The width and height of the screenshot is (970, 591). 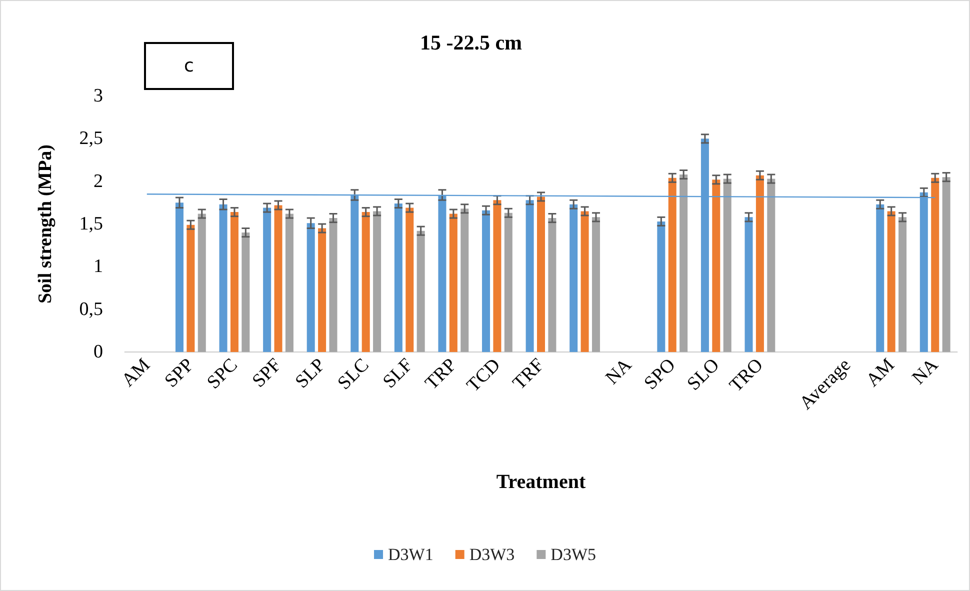 I want to click on legend-label: D3W1, so click(x=411, y=554).